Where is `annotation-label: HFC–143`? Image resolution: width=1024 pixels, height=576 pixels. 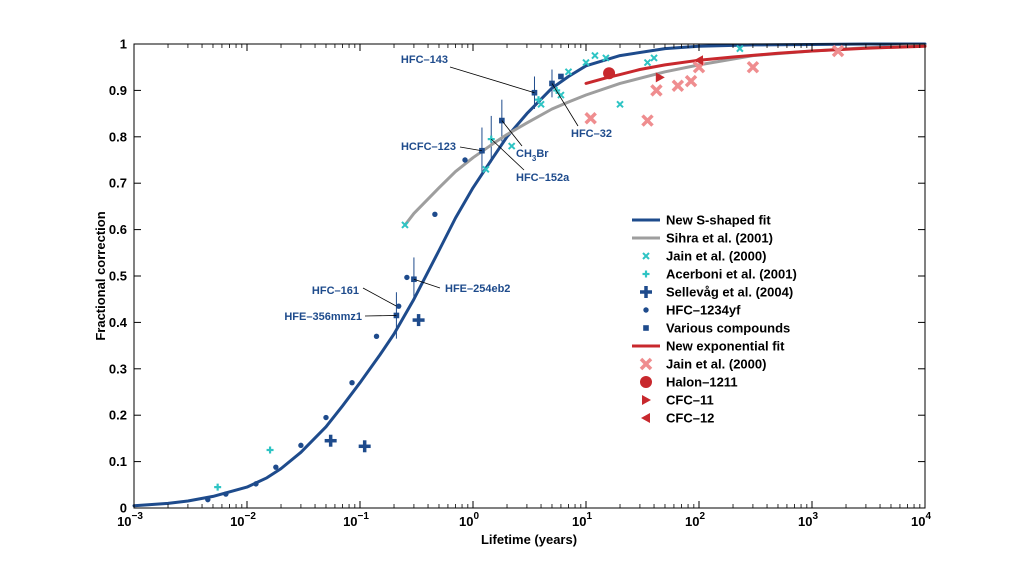
annotation-label: HFC–143 is located at coordinates (424, 60).